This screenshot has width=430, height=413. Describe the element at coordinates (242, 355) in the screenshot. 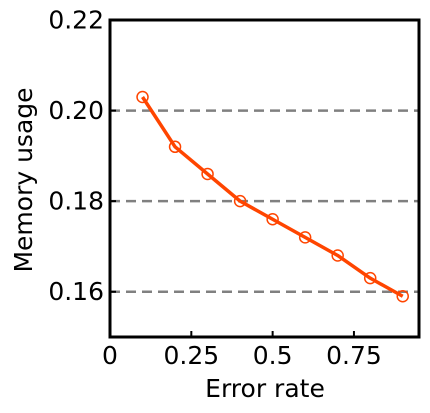

I see `x-tick-labels: 0 0.25 0.5 0.75` at that location.